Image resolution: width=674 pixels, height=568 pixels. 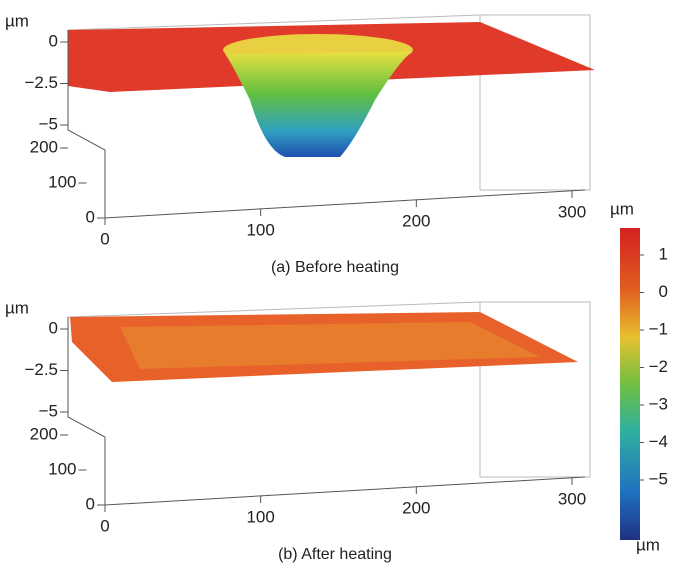 I want to click on caption: (a) Before heating, so click(x=335, y=267).